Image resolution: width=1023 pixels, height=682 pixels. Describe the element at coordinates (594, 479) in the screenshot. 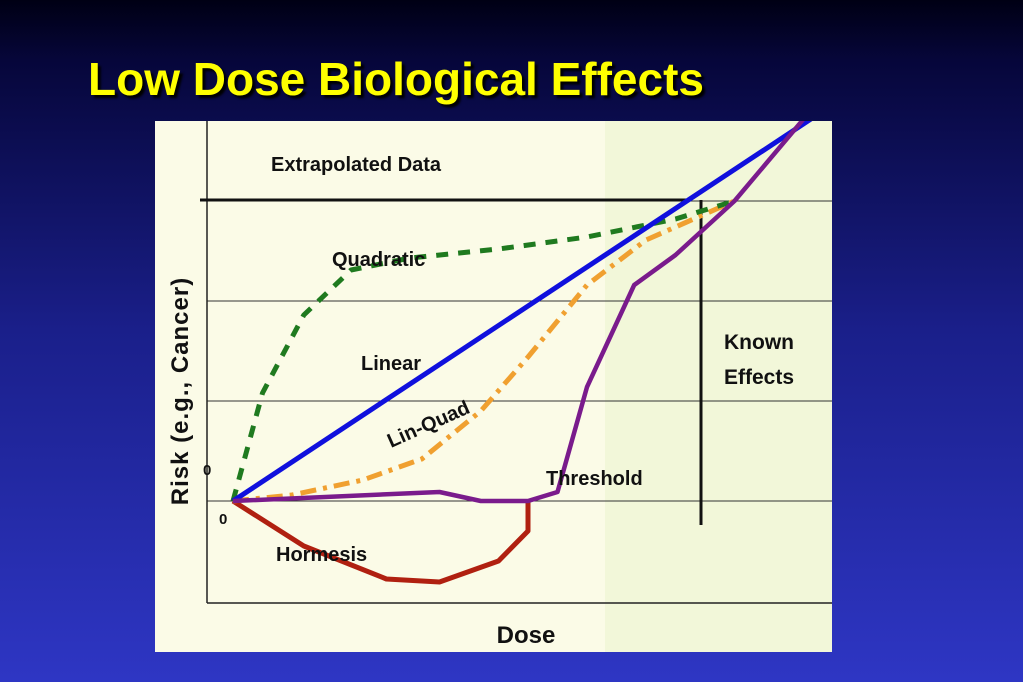

I see `series-label-threshold: Threshold` at that location.